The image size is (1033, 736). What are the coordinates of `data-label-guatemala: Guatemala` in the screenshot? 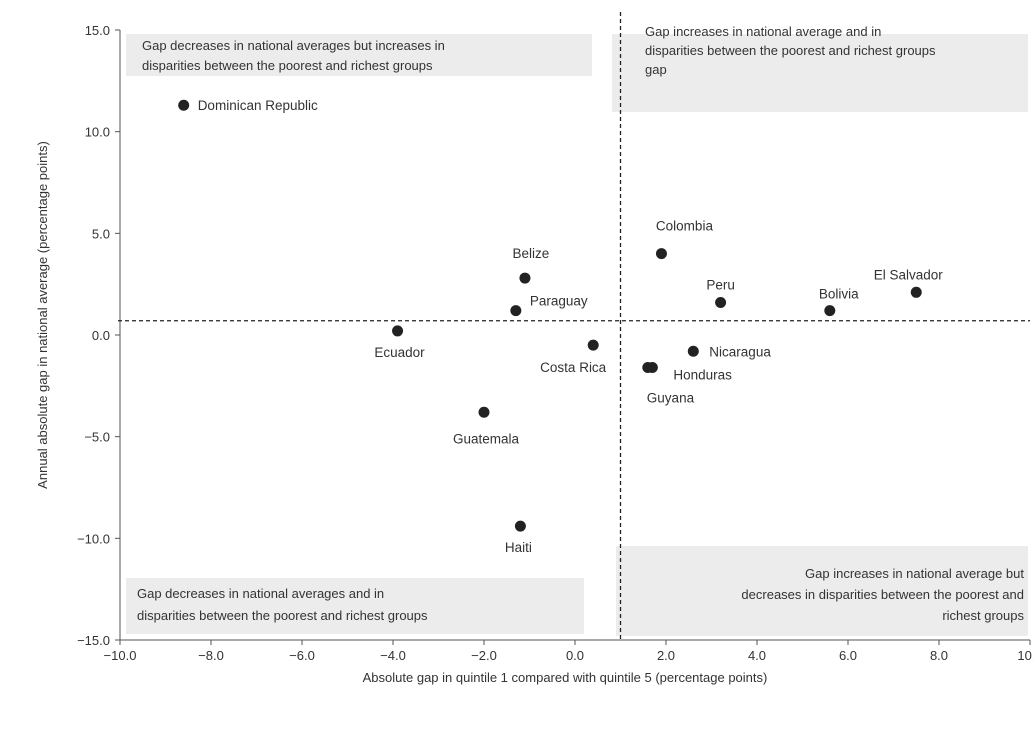 It's located at (486, 438).